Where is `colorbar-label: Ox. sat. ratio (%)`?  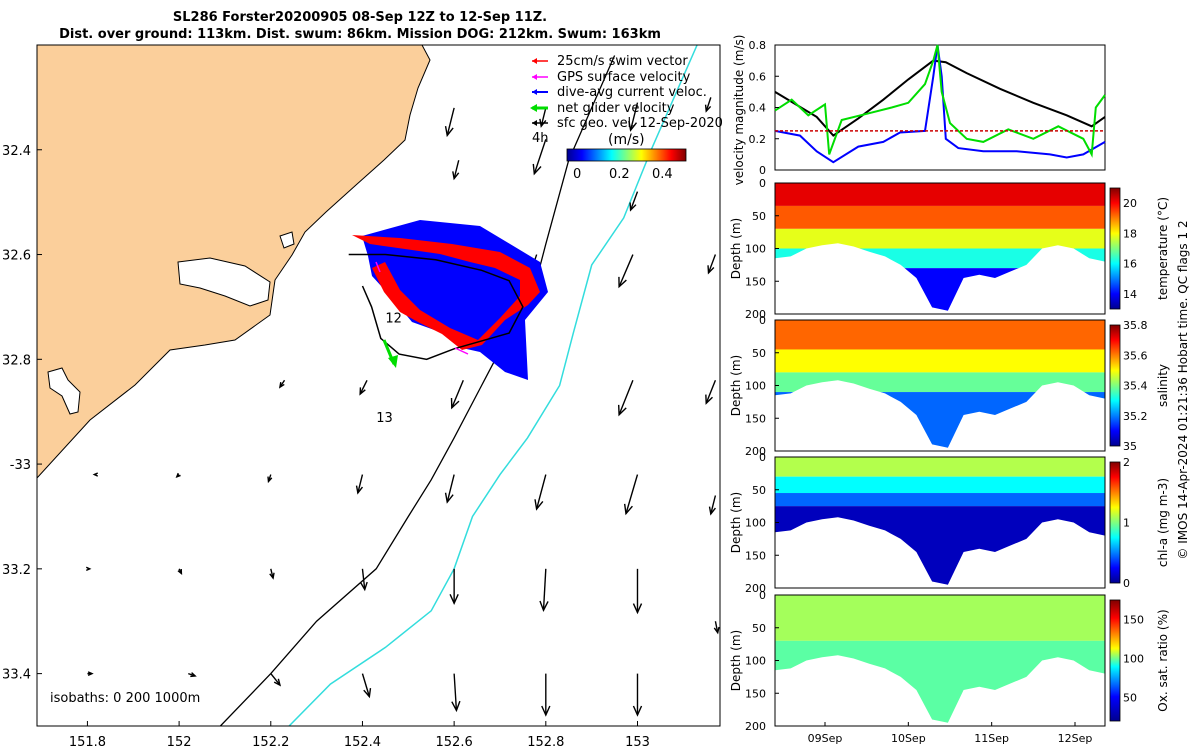
colorbar-label: Ox. sat. ratio (%) is located at coordinates (1163, 660).